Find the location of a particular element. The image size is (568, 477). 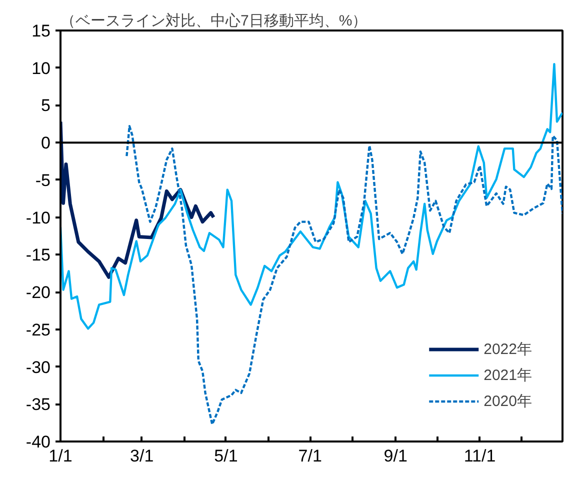

y-tick-label: -20 is located at coordinates (38, 292).